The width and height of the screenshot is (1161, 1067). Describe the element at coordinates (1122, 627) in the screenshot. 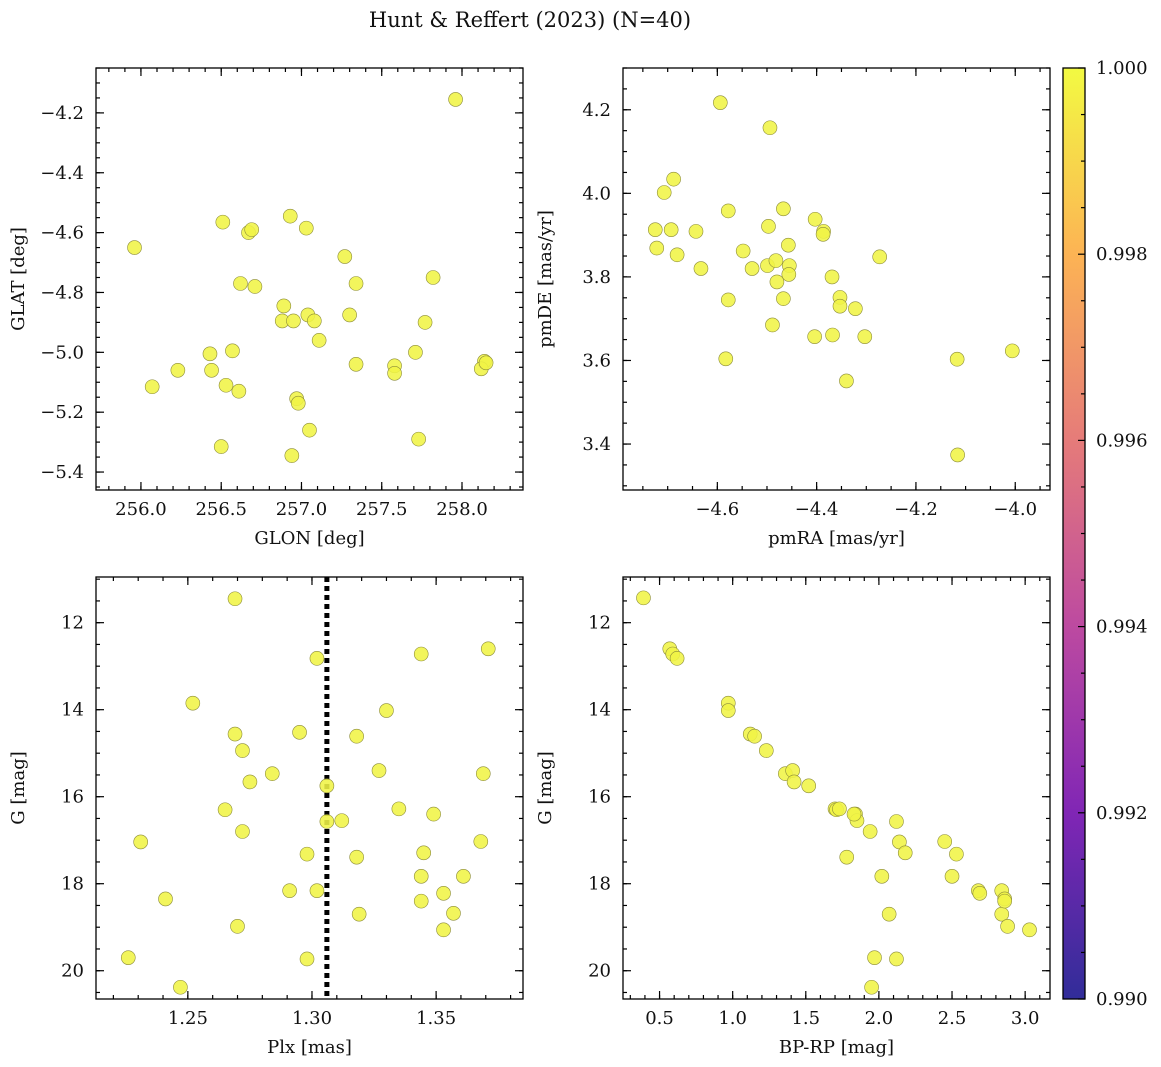

I see `colorbar-tick-label: 0.994` at that location.